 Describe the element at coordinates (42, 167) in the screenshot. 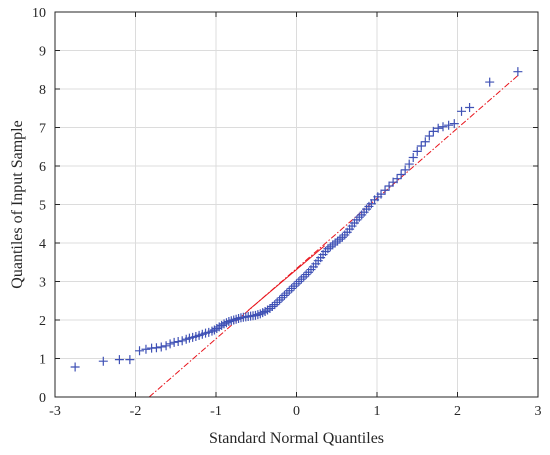

I see `y-tick-label: 6` at that location.